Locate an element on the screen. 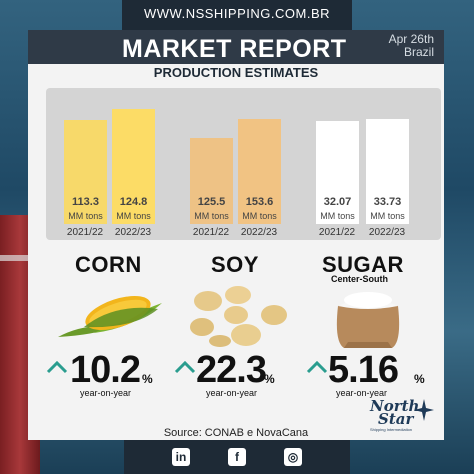 The image size is (474, 474). corn-change: 10.2 is located at coordinates (105, 370).